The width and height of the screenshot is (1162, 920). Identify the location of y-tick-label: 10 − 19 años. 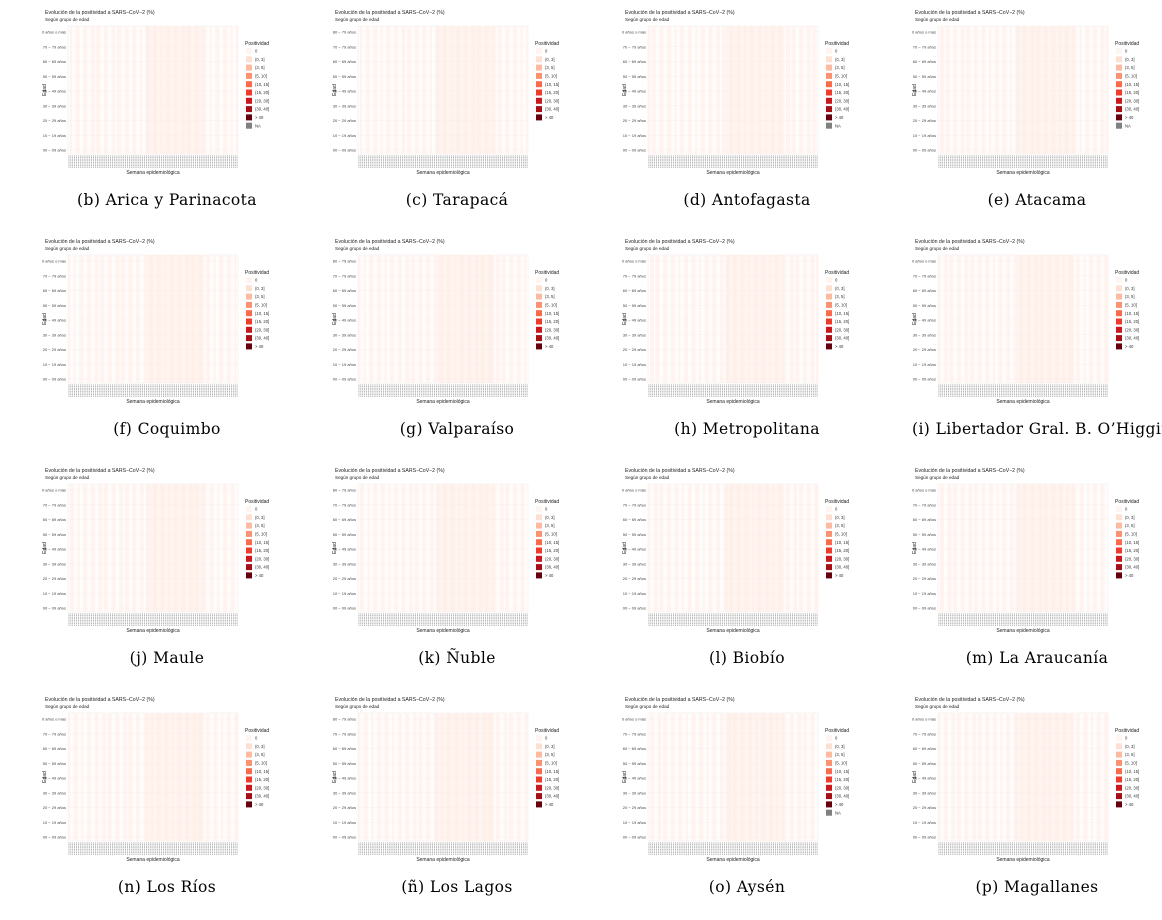
(54, 593).